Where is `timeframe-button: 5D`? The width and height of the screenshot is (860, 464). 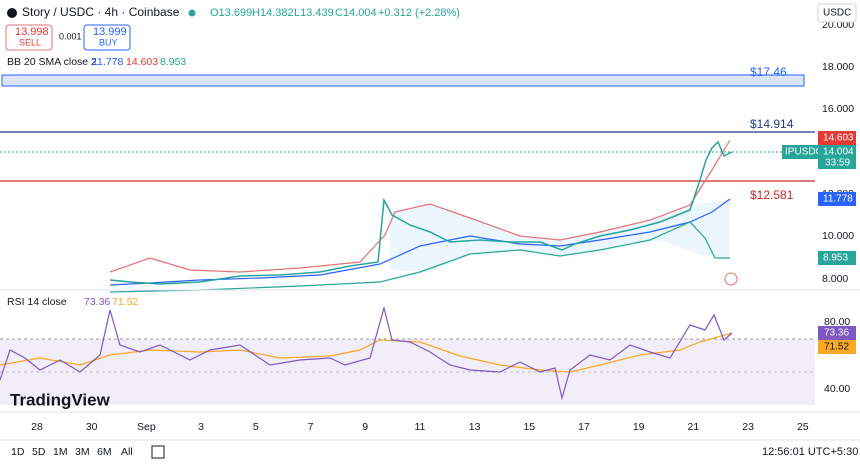
timeframe-button: 5D is located at coordinates (39, 452).